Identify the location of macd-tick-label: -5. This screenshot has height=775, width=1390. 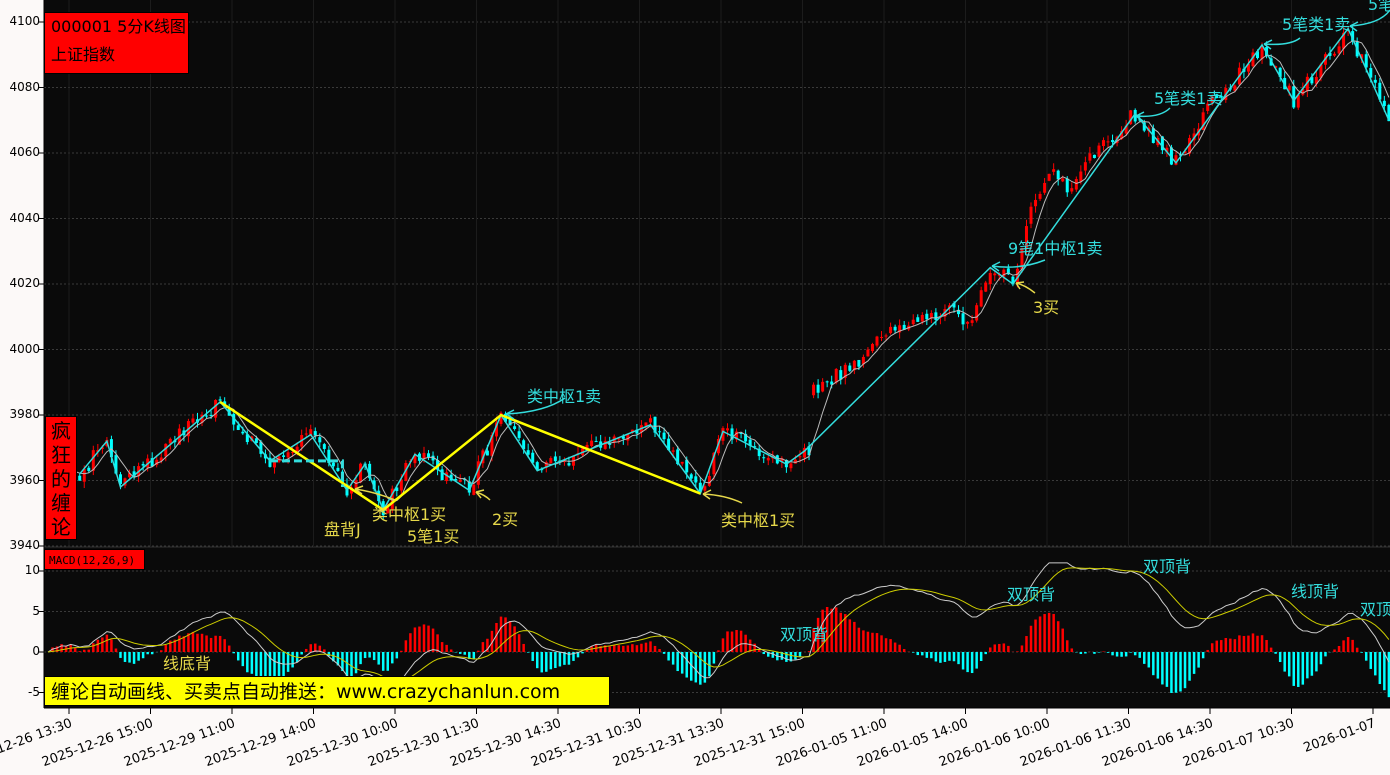
(34, 691).